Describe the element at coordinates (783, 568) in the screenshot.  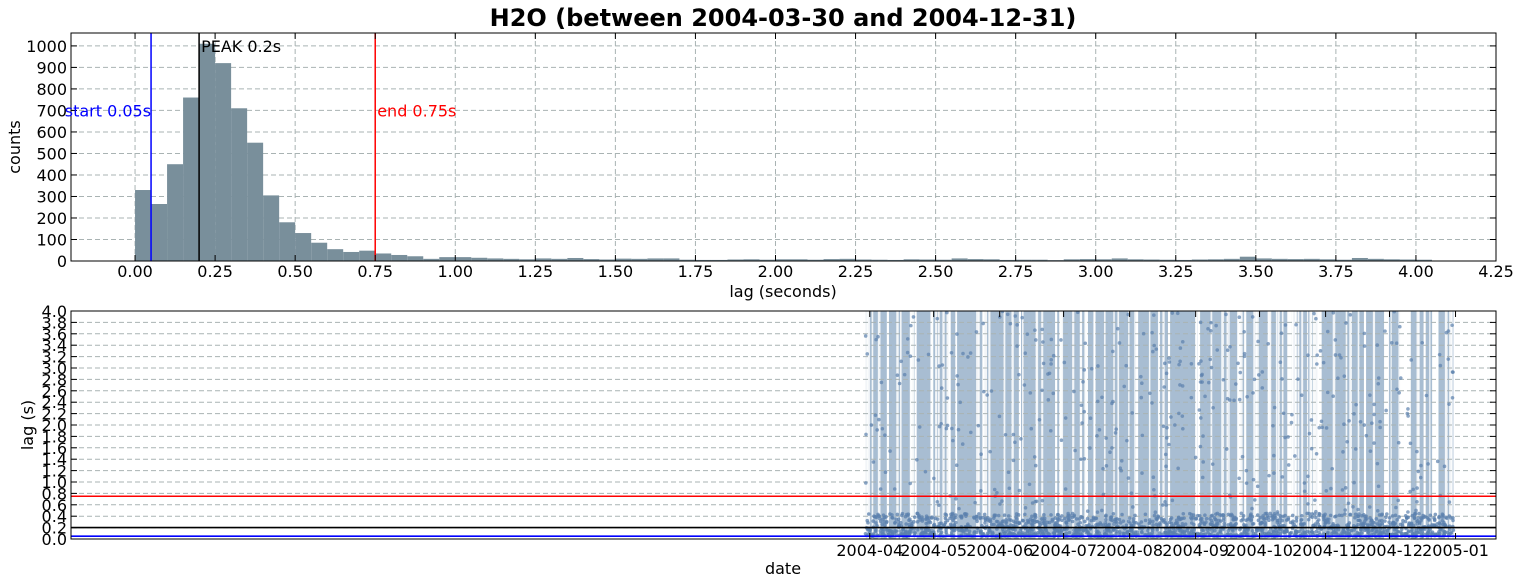
I see `timeseries-x-axis-label: date` at that location.